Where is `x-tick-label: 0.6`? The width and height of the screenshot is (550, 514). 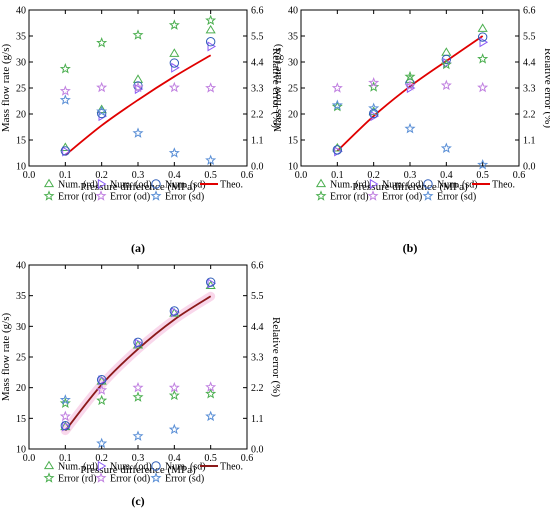
x-tick-label: 0.6 is located at coordinates (519, 175).